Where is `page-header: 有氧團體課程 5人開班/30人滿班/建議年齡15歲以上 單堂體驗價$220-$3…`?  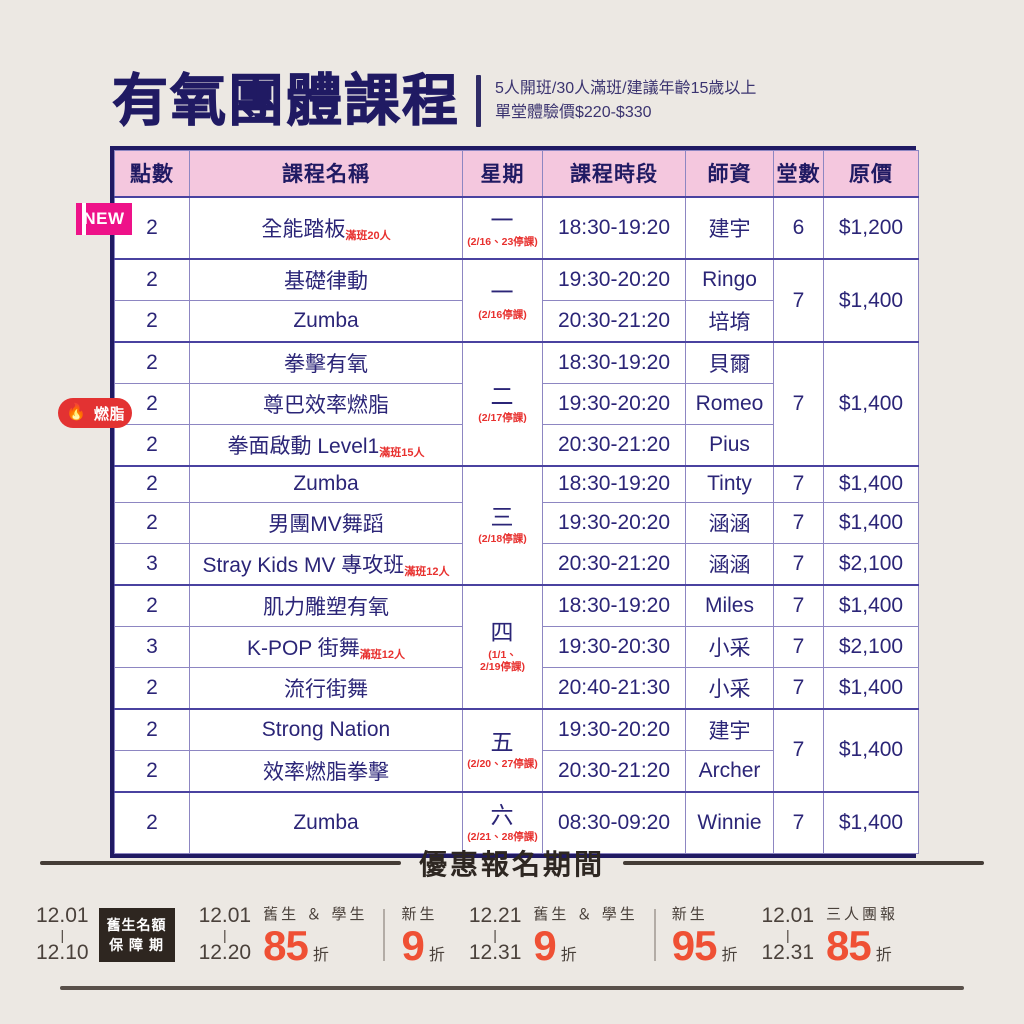 page-header: 有氧團體課程 5人開班/30人滿班/建議年齡15歲以上 單堂體驗價$220-$3… is located at coordinates (512, 101).